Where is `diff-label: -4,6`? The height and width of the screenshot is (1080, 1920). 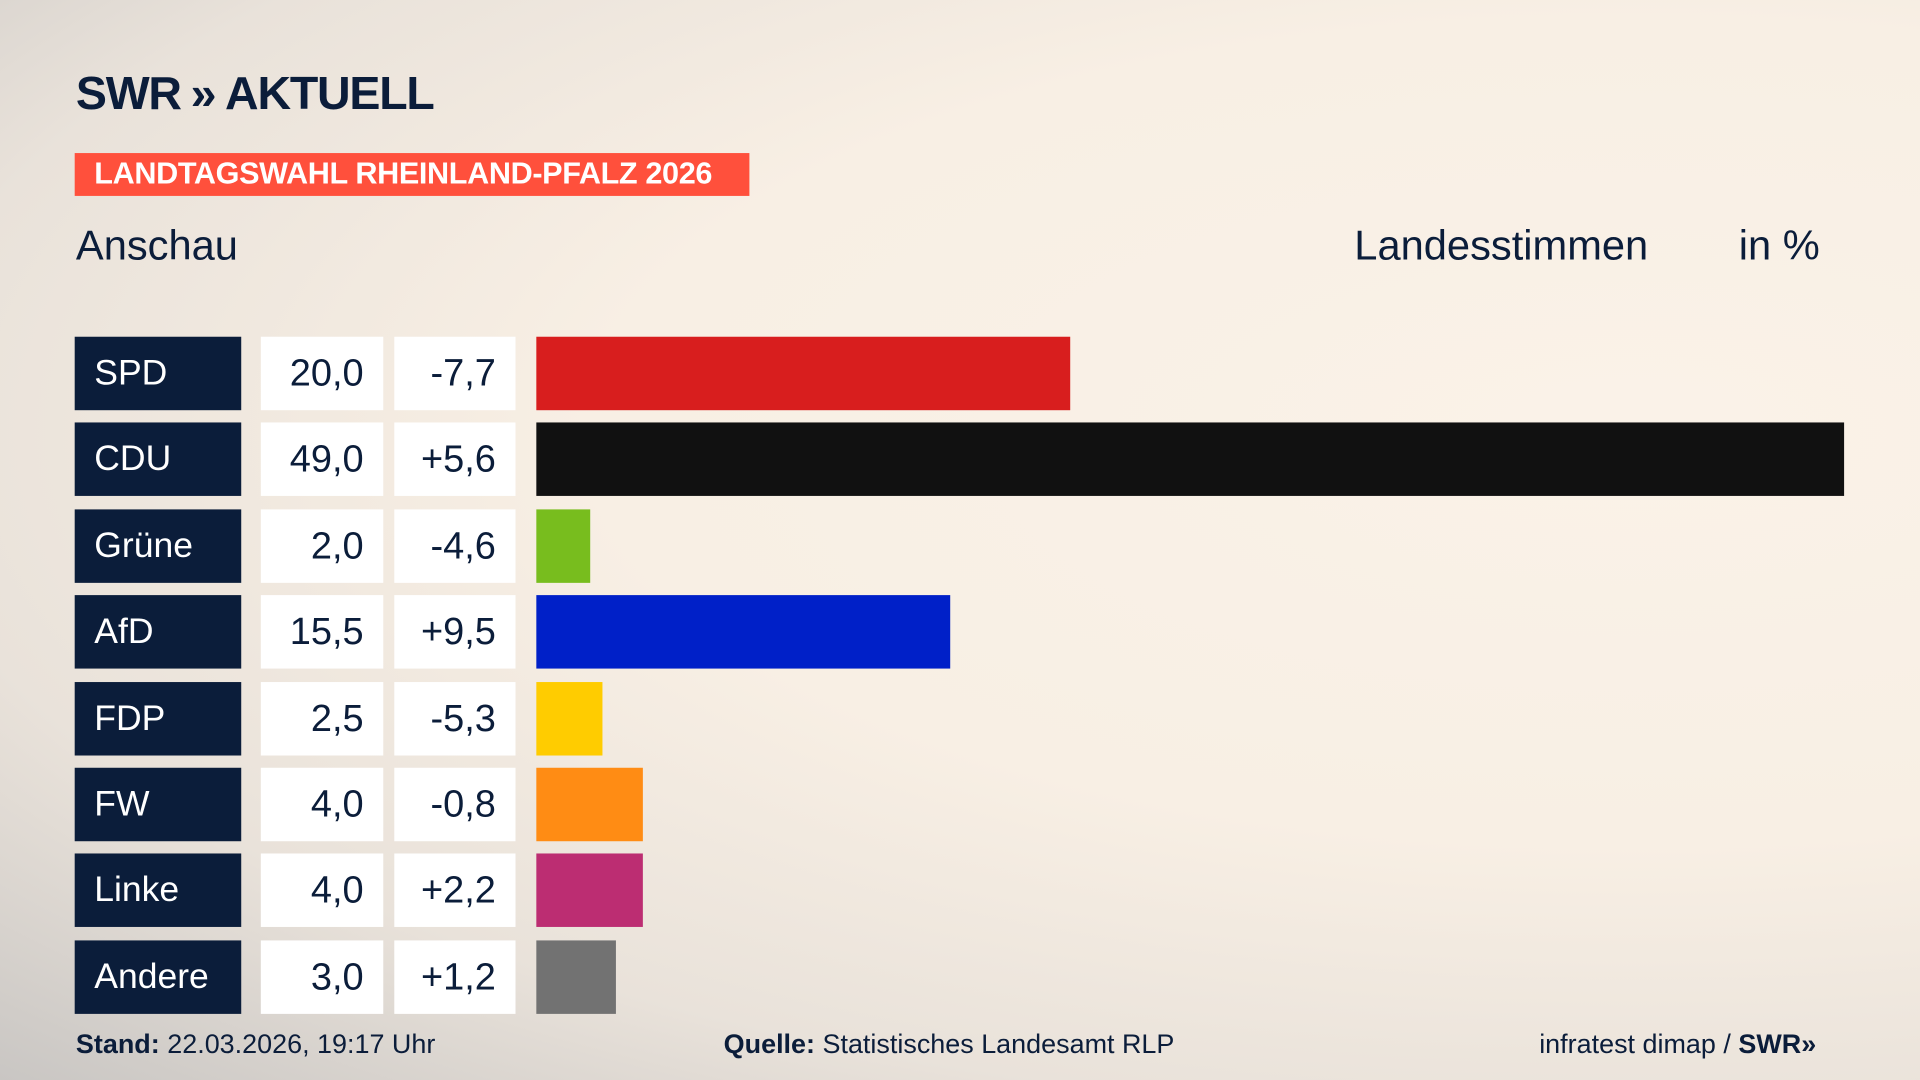 diff-label: -4,6 is located at coordinates (455, 546).